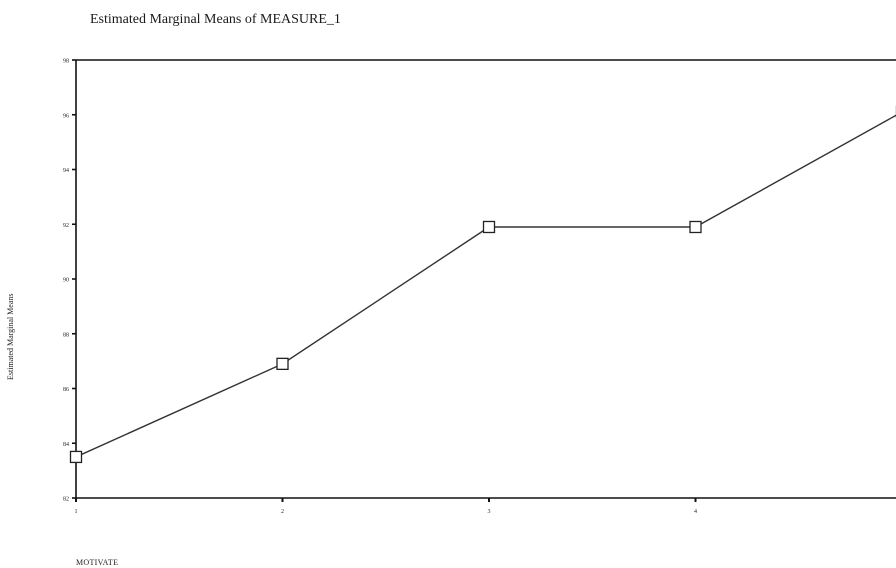 This screenshot has width=896, height=568. Describe the element at coordinates (695, 512) in the screenshot. I see `x-tick-label: 4` at that location.